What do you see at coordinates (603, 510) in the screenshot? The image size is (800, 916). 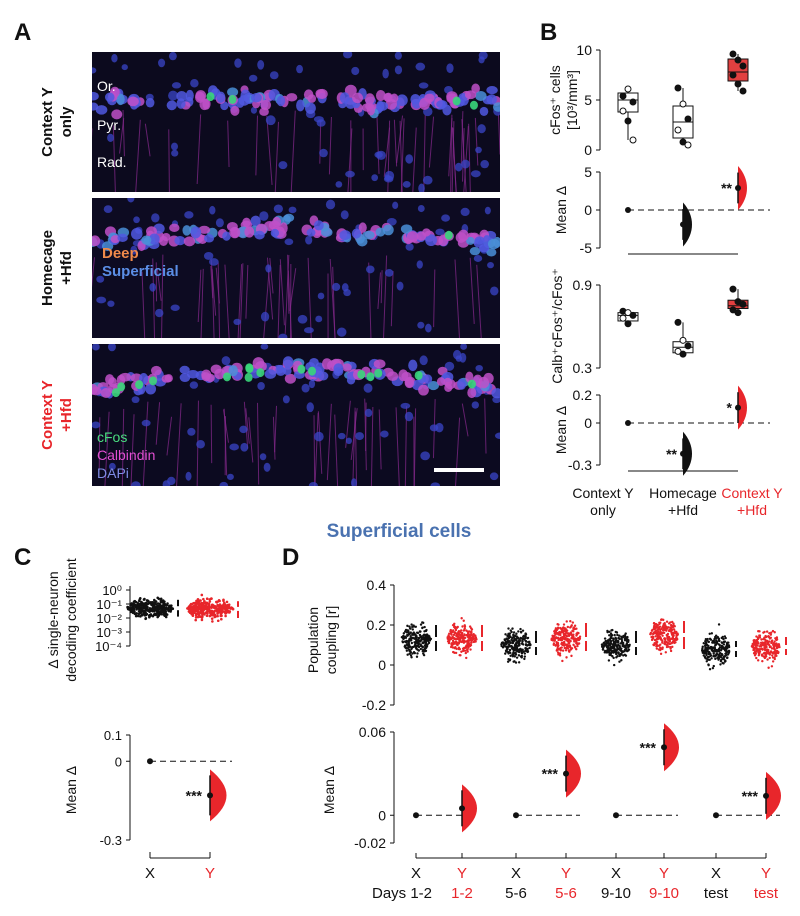 I see `group-label-line: only` at bounding box center [603, 510].